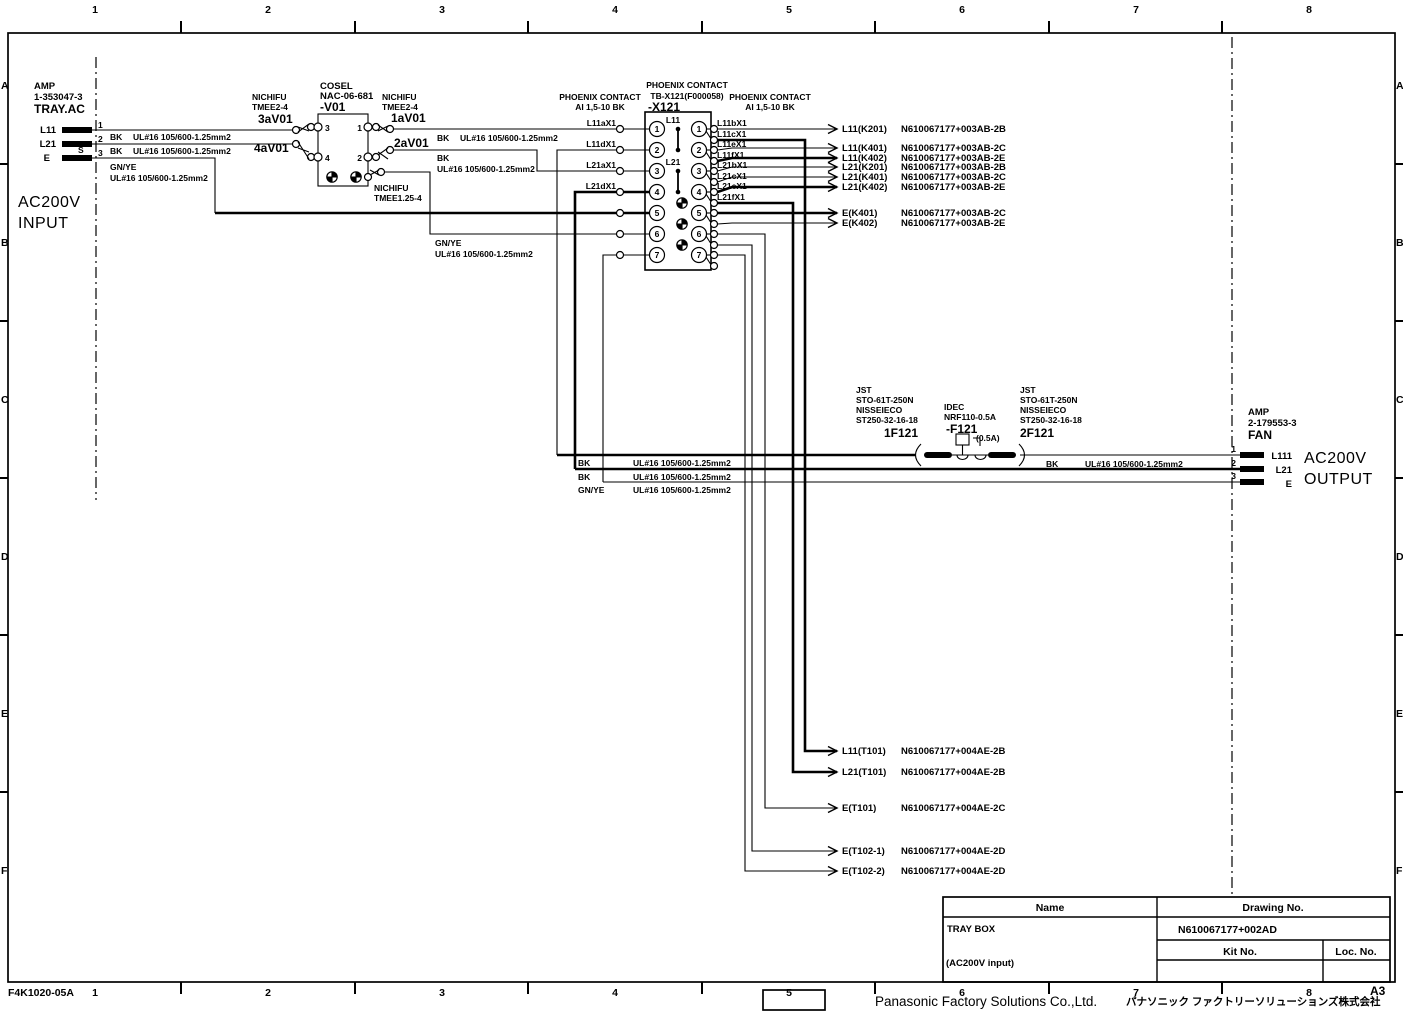 The image size is (1403, 1011). I want to click on title-name-value: TRAY BOX, so click(971, 929).